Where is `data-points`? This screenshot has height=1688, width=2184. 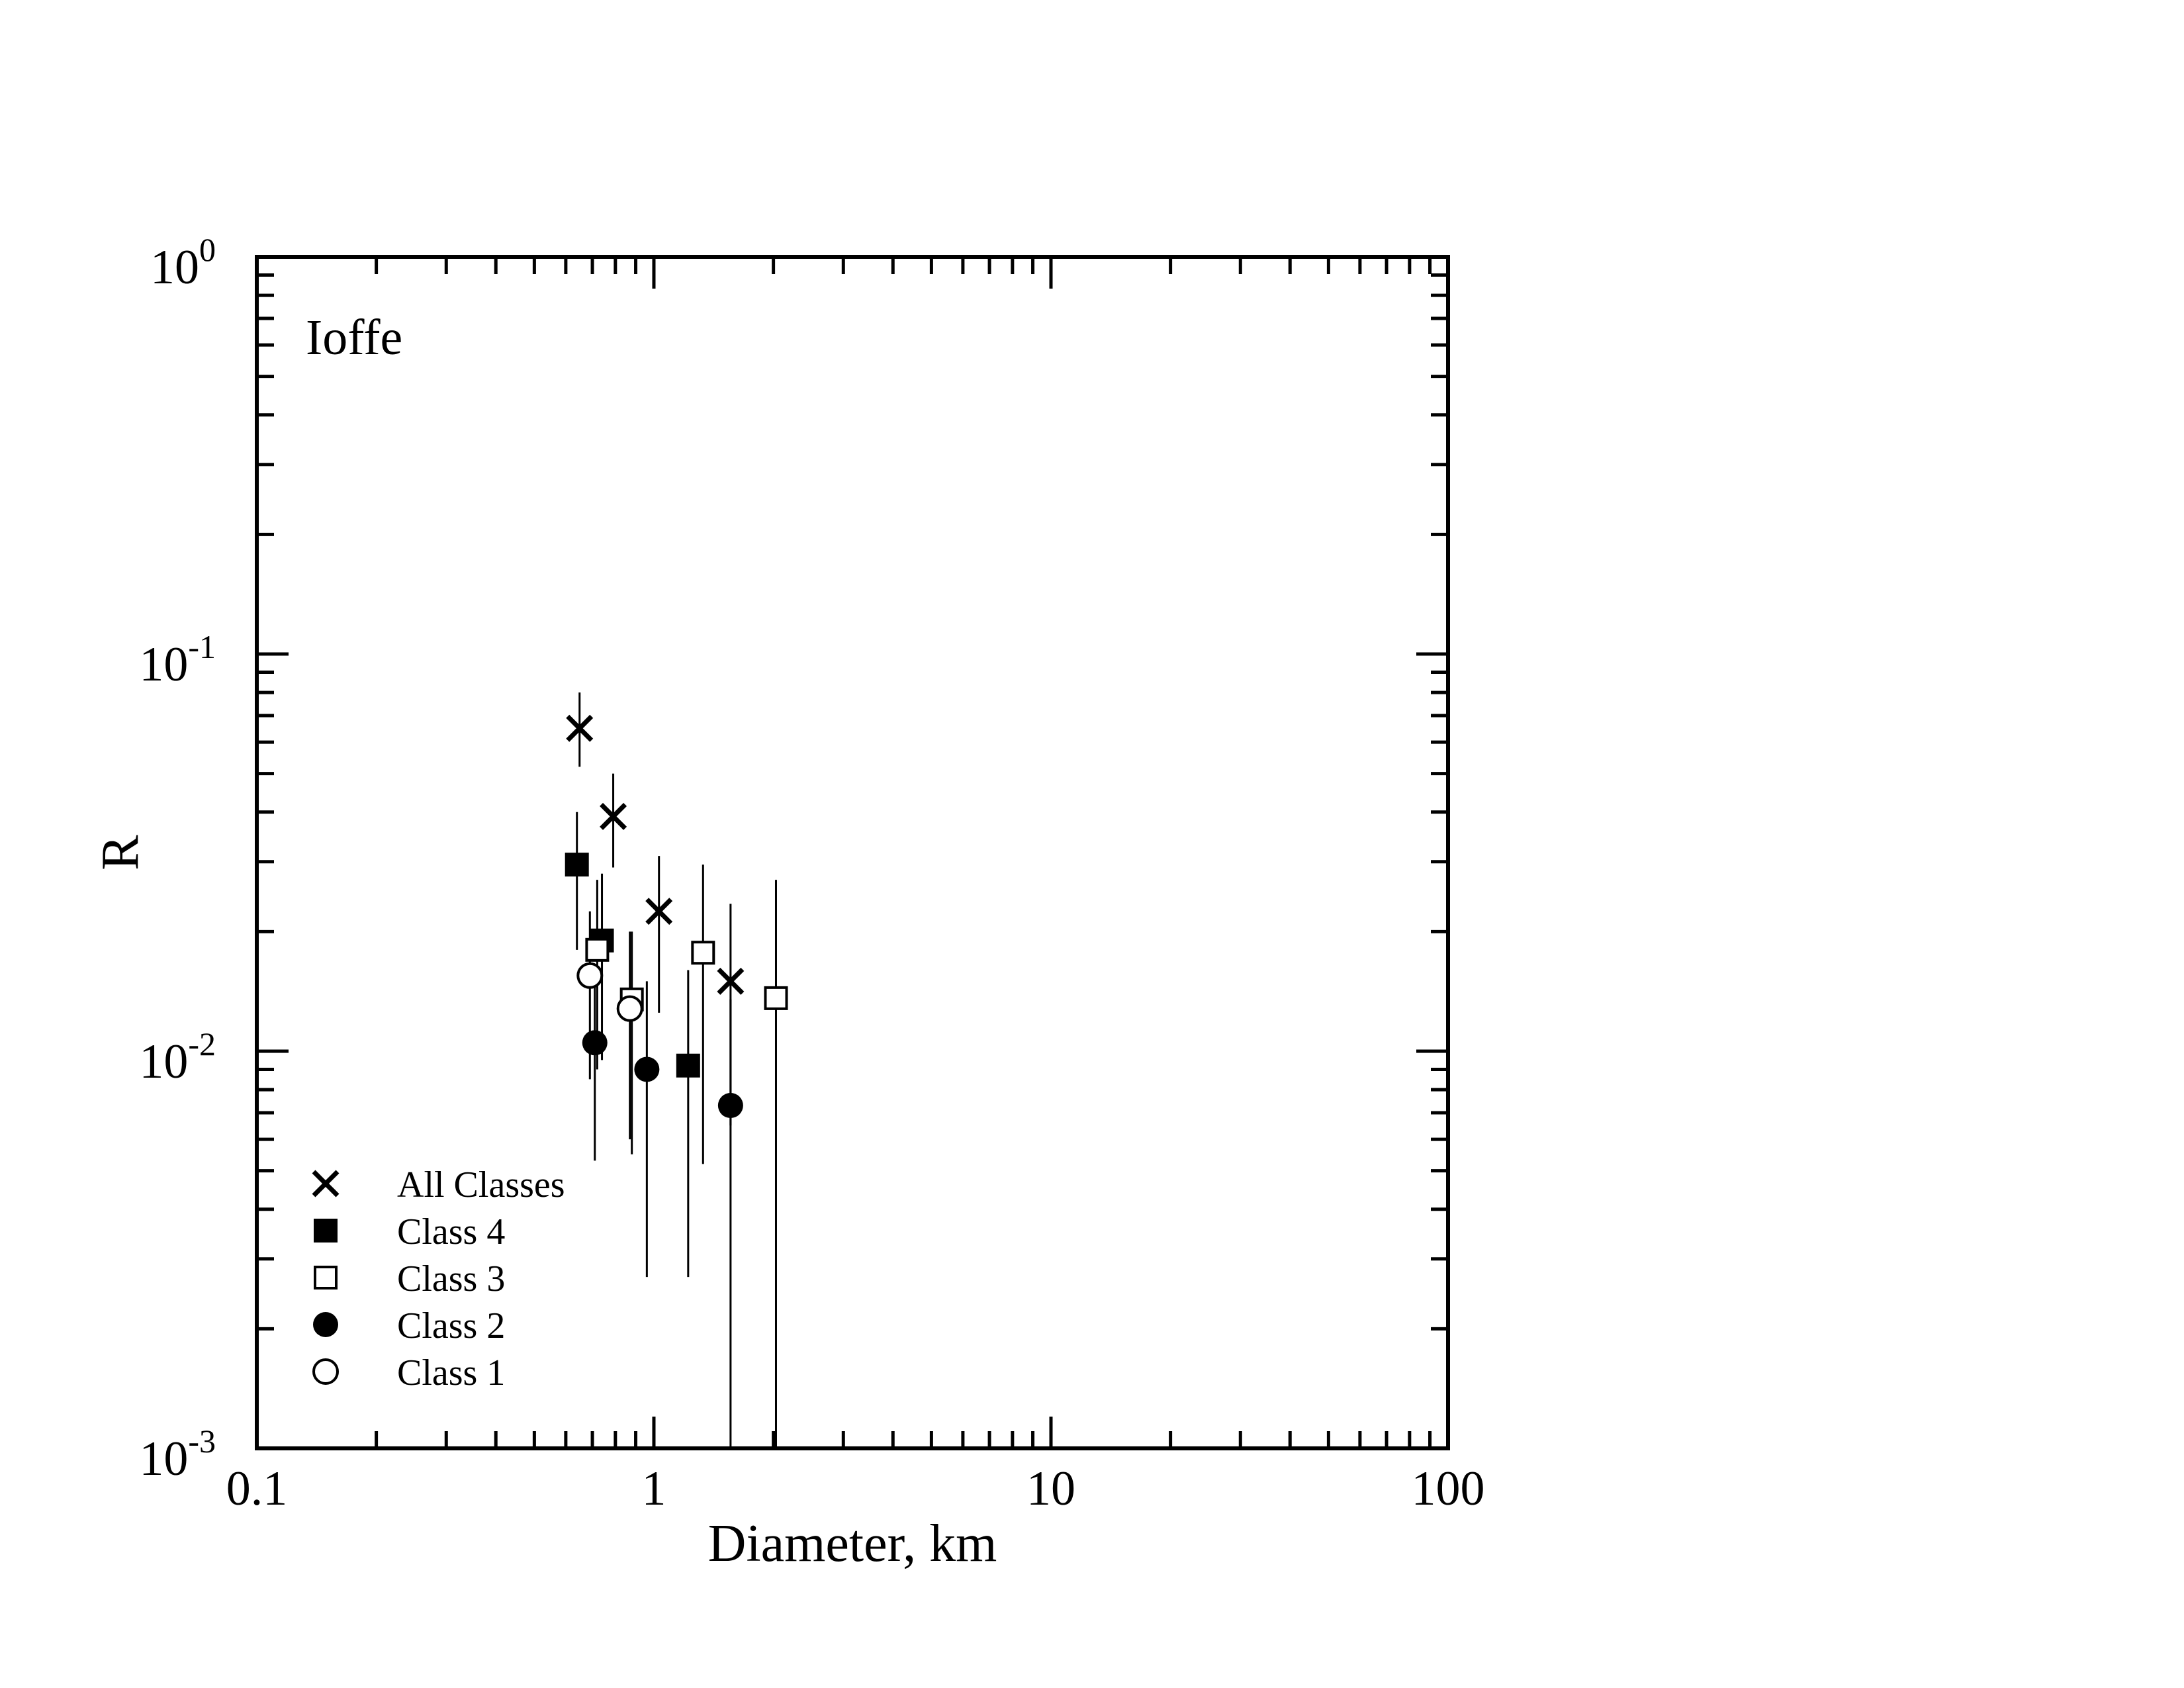
data-points is located at coordinates (676, 916).